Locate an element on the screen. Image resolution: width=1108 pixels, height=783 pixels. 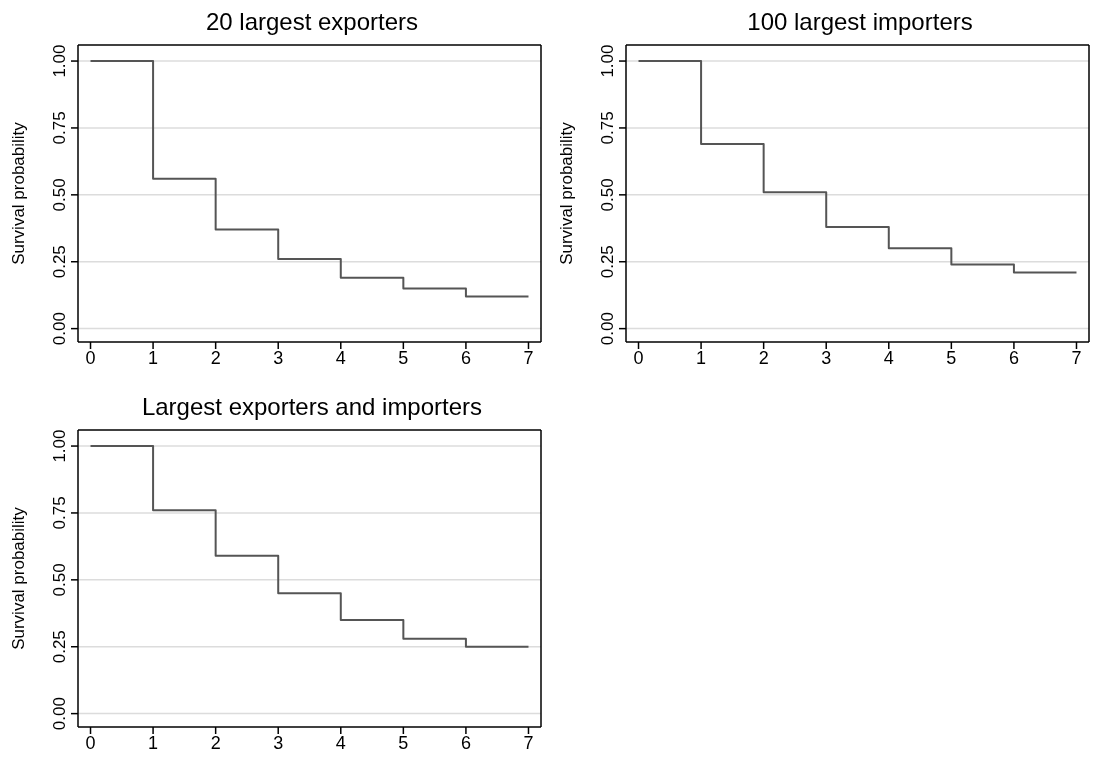
chart-title: 20 largest exporters is located at coordinates (312, 22).